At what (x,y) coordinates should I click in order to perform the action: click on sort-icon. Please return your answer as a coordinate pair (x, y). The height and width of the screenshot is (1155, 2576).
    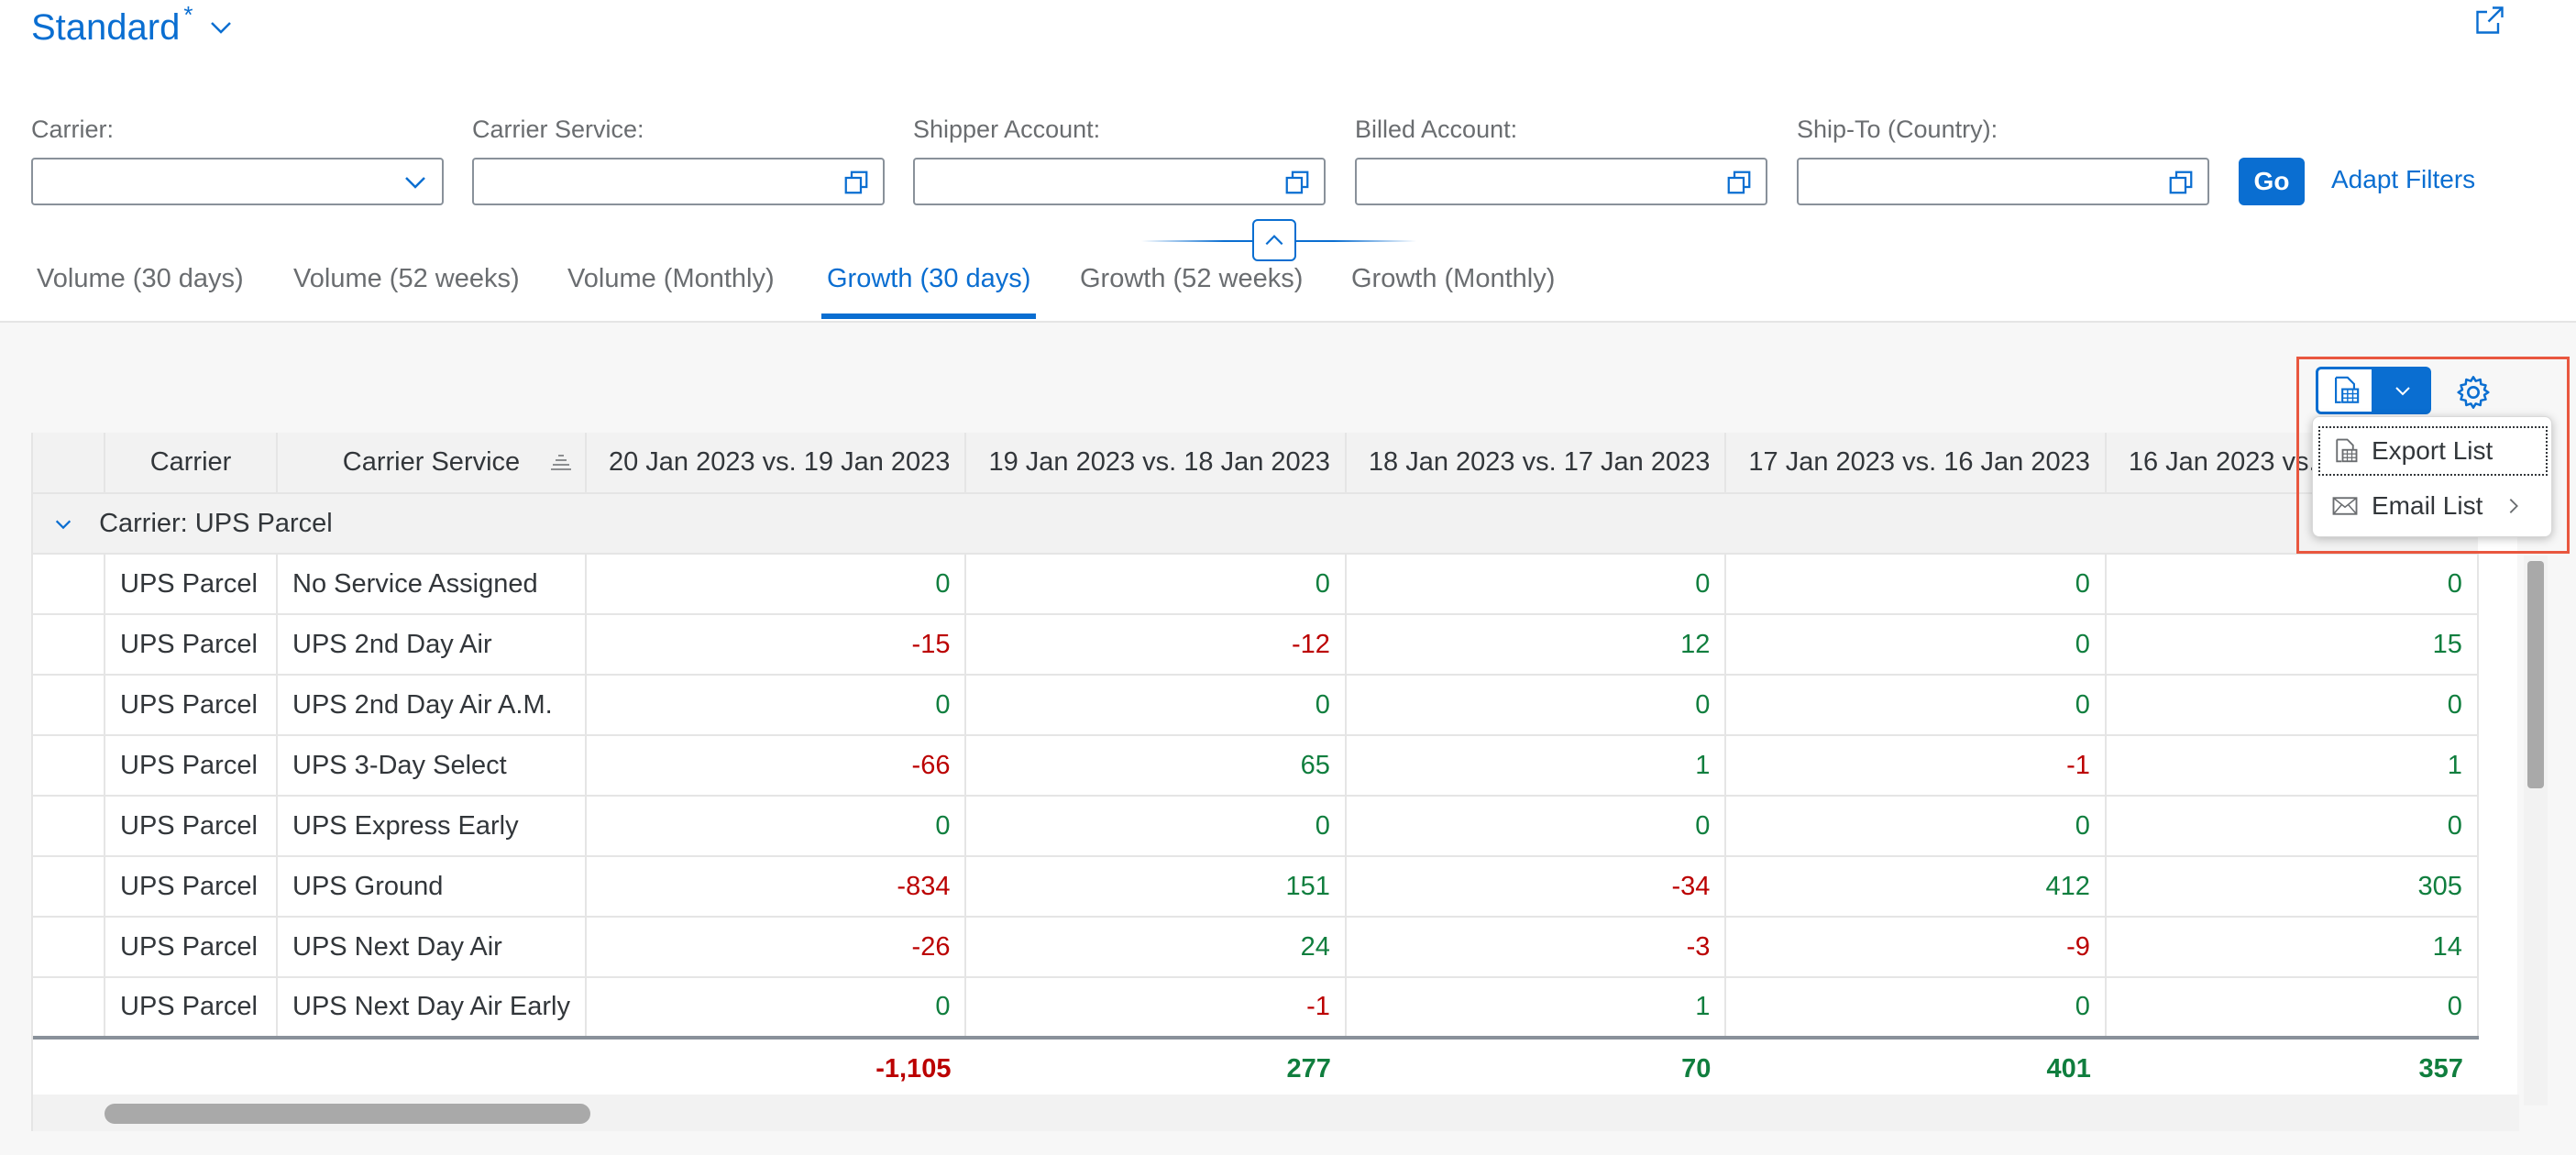
    Looking at the image, I should click on (560, 462).